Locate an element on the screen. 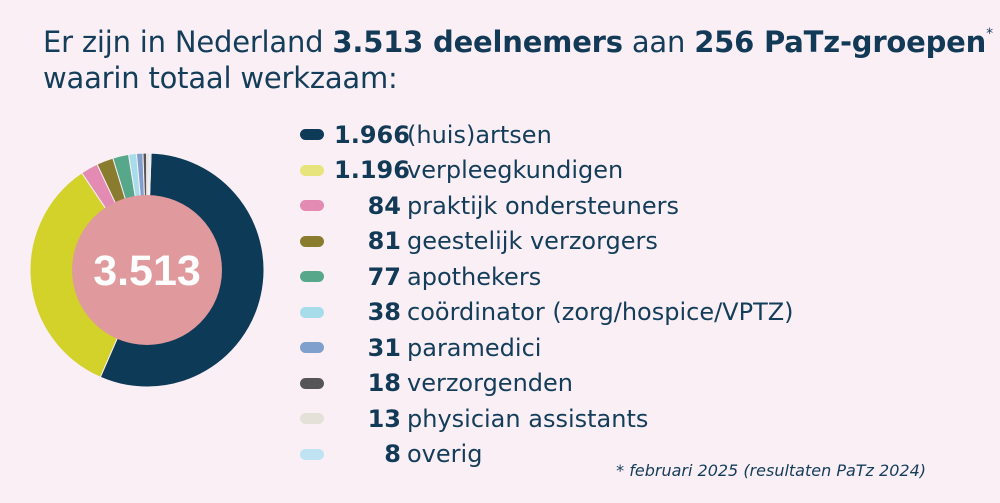 This screenshot has height=503, width=1000. legend-value: 8 is located at coordinates (392, 454).